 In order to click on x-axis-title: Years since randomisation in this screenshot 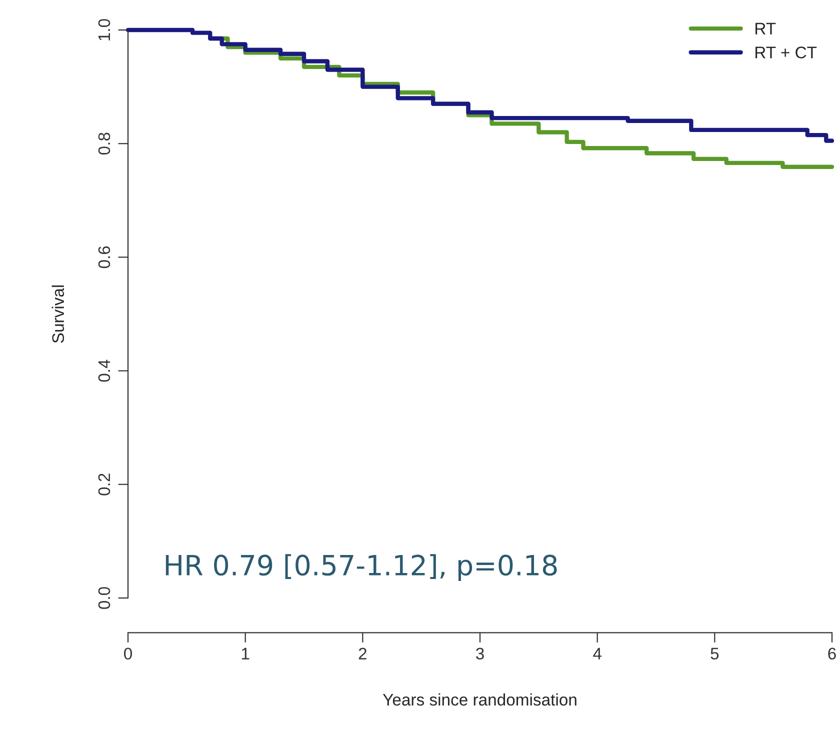, I will do `click(479, 699)`.